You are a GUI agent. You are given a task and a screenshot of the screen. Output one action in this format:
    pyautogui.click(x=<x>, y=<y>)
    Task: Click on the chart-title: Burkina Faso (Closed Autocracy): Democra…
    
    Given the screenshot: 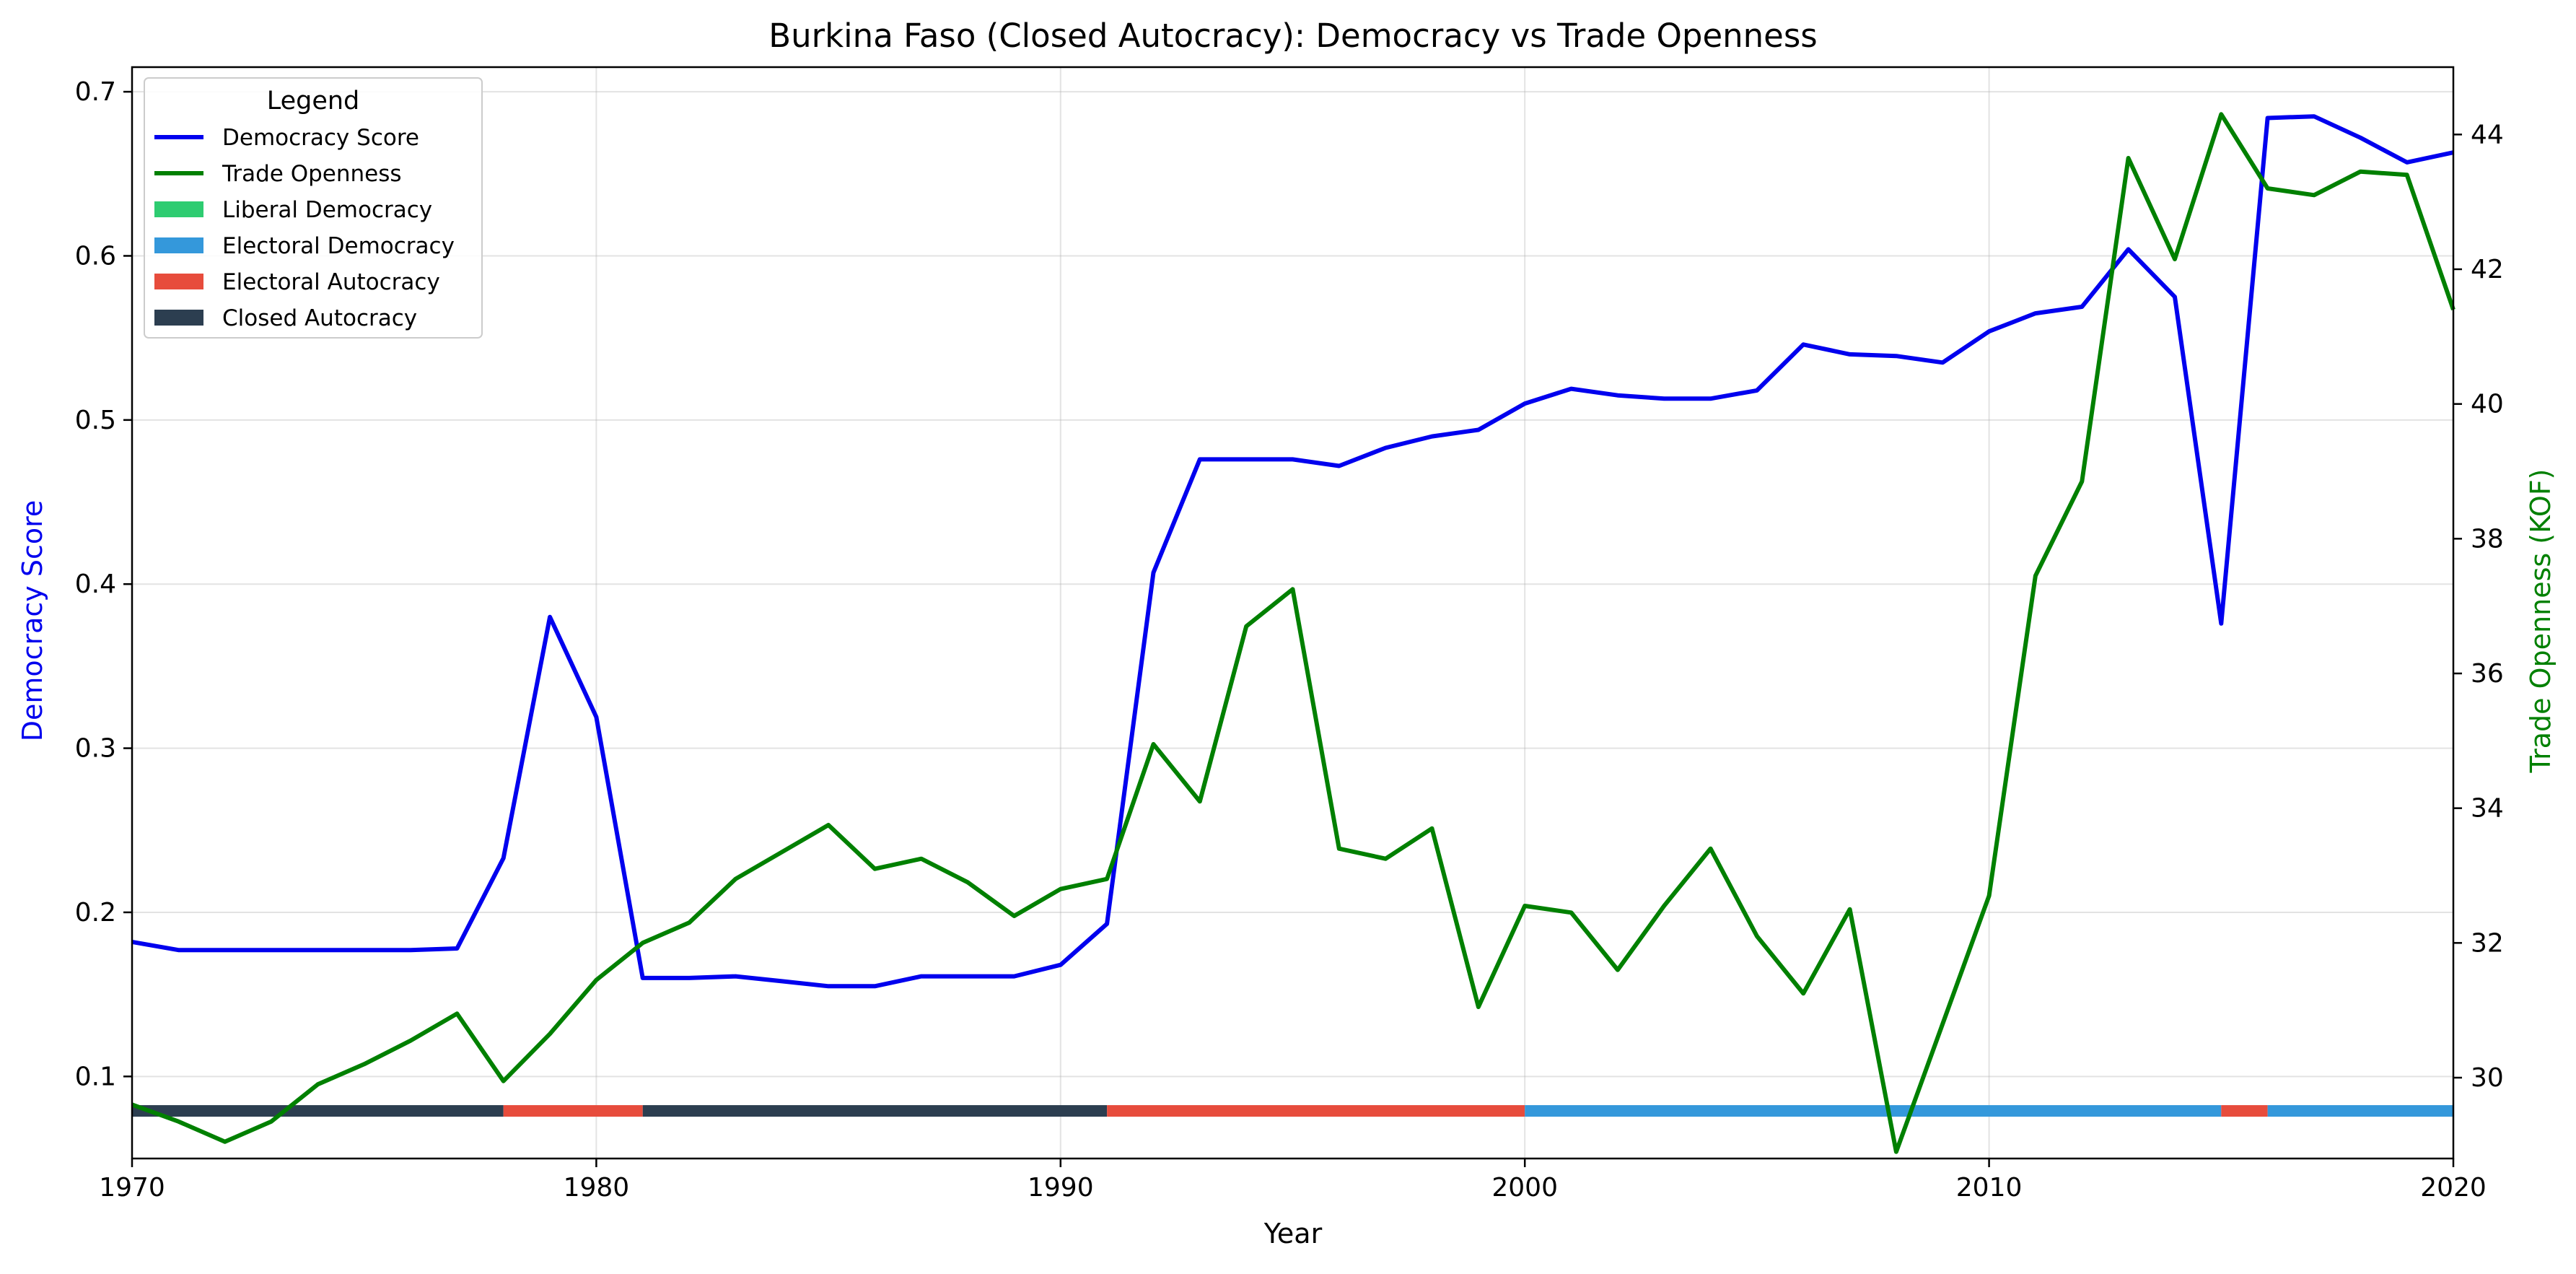 What is the action you would take?
    pyautogui.click(x=1293, y=36)
    